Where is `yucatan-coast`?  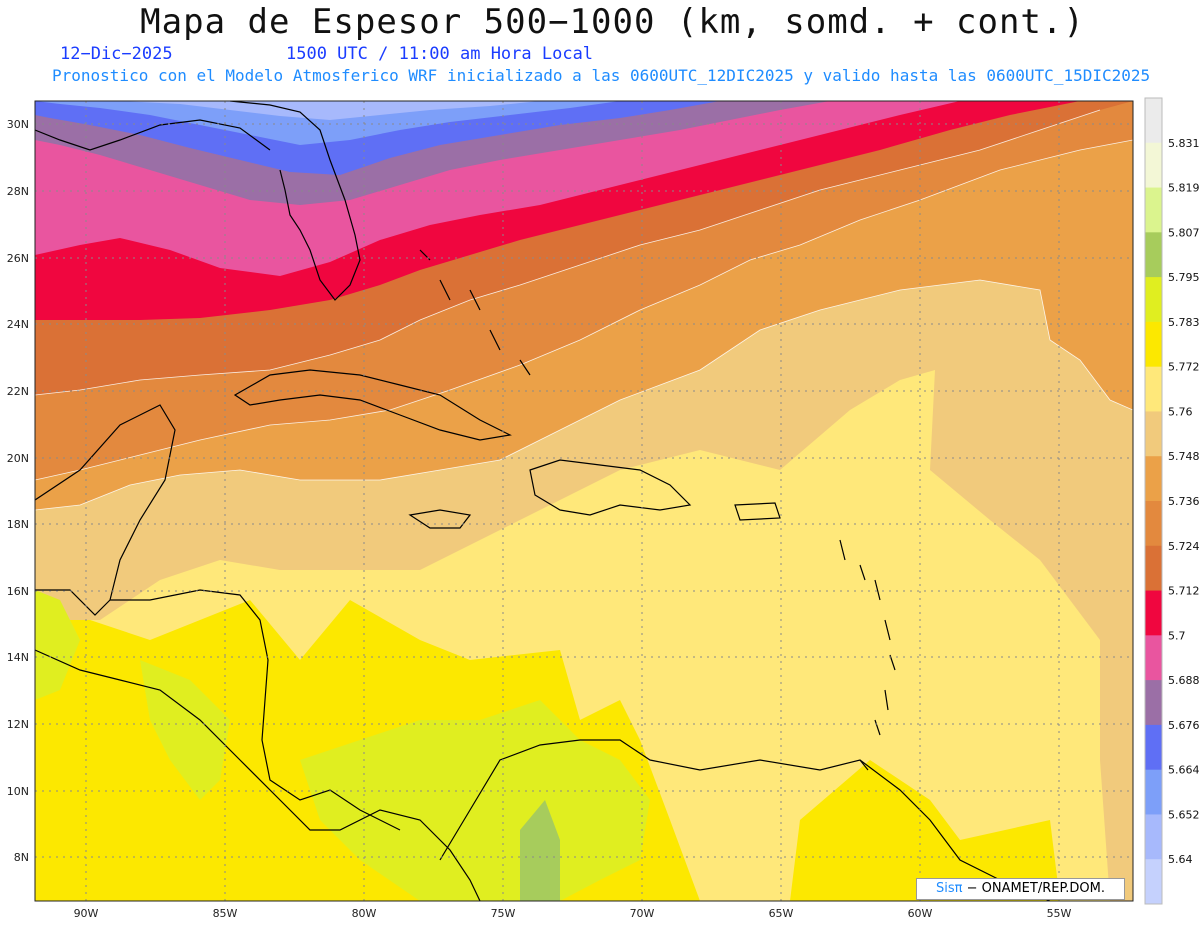
yucatan-coast is located at coordinates (105, 510).